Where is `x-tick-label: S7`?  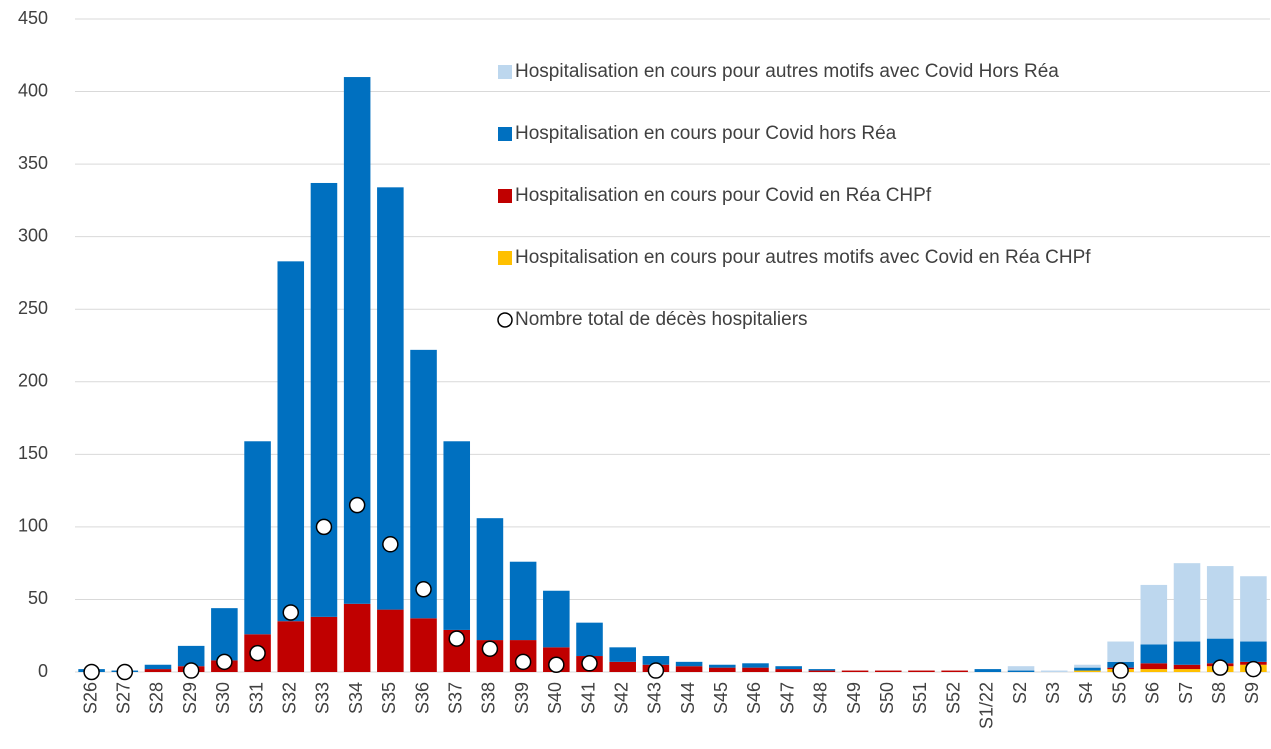 x-tick-label: S7 is located at coordinates (1186, 693).